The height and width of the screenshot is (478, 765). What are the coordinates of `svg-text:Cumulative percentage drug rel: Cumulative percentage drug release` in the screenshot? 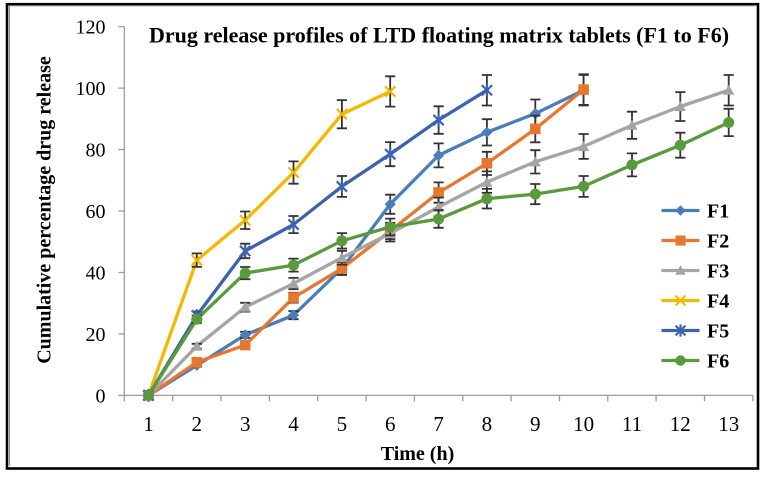 It's located at (45, 210).